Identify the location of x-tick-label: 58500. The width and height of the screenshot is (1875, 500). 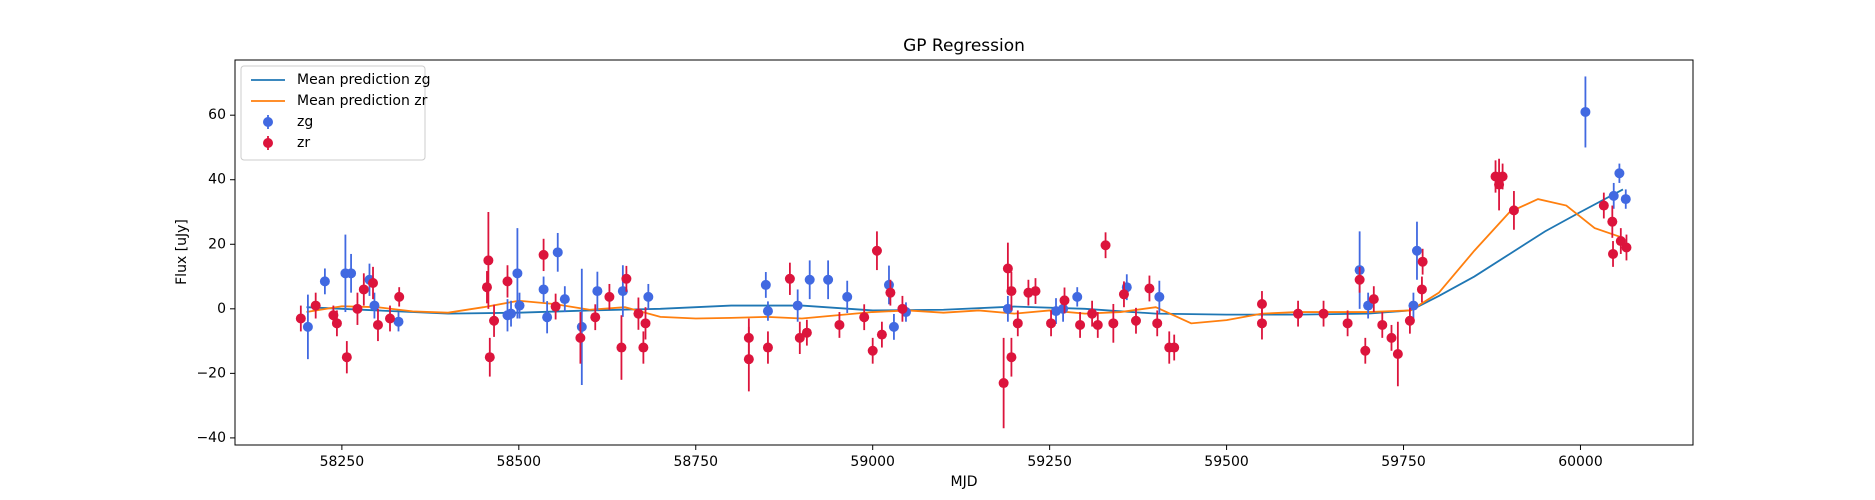
(519, 462).